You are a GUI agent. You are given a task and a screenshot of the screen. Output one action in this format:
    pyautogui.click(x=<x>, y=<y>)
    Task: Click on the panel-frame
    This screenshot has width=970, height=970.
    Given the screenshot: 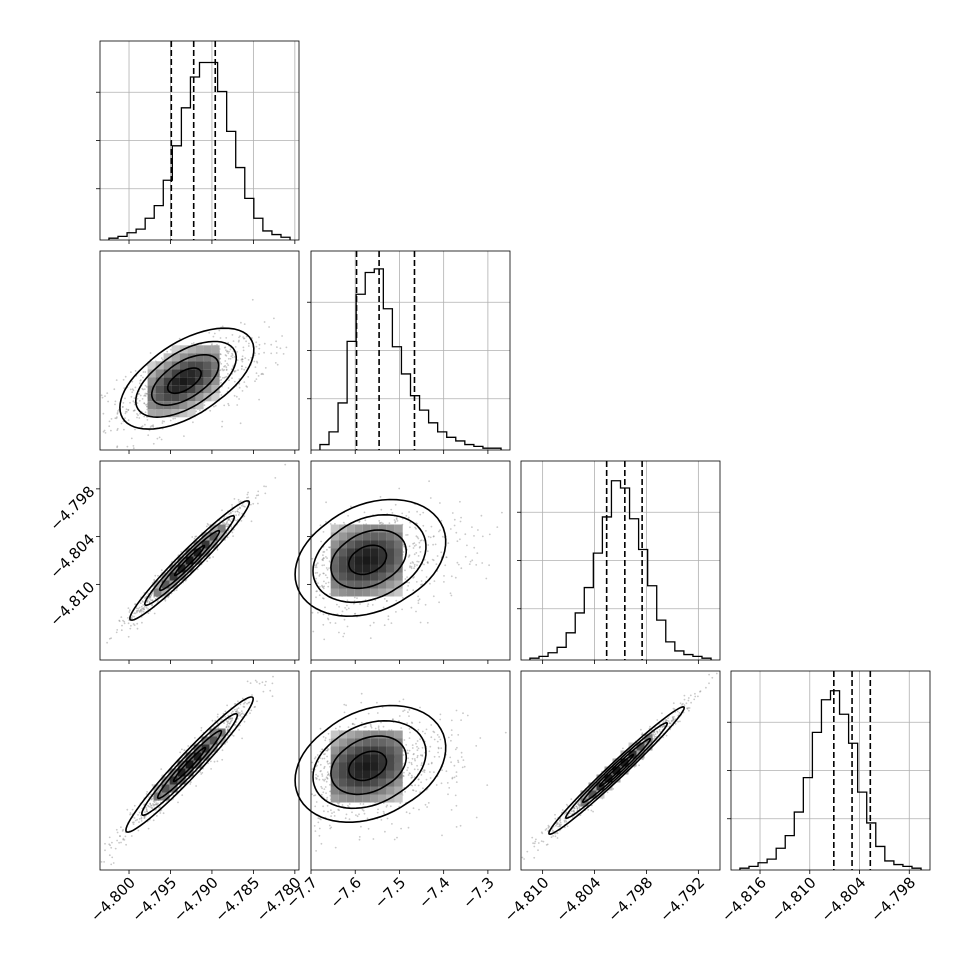 What is the action you would take?
    pyautogui.click(x=199, y=350)
    